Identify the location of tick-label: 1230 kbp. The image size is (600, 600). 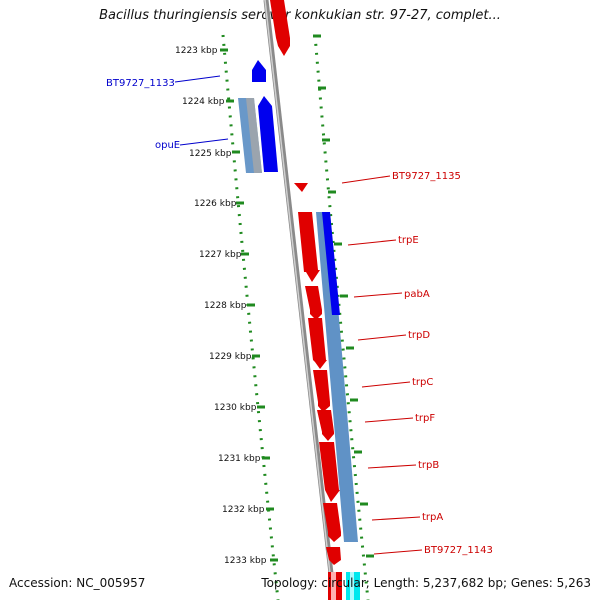
(235, 408).